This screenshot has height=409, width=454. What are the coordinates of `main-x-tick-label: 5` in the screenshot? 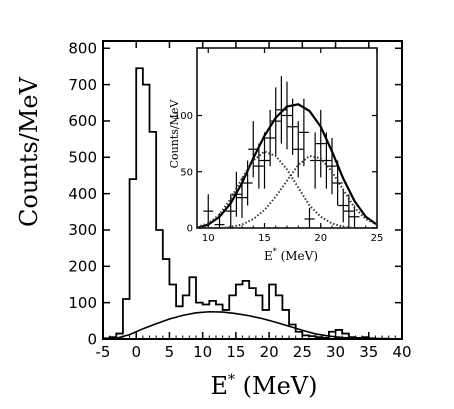 It's located at (170, 352).